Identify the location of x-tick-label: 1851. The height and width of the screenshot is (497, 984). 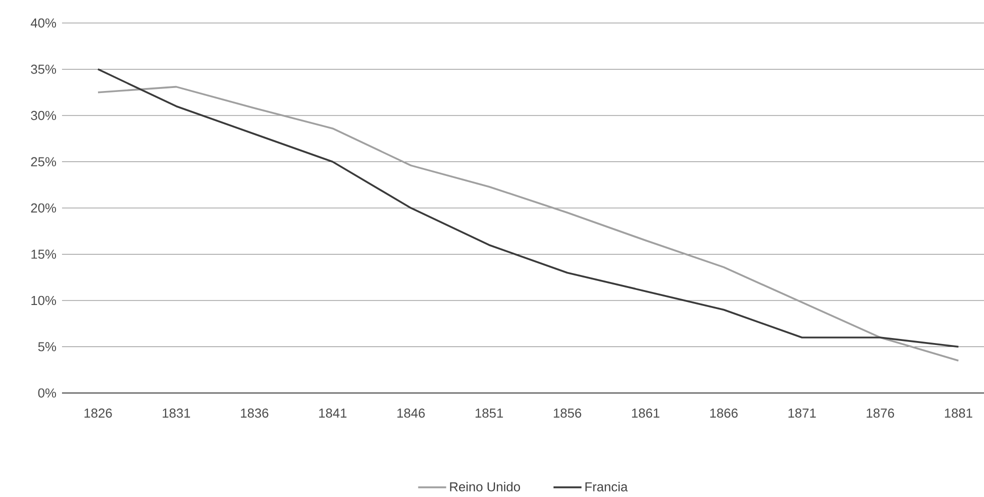
(489, 413).